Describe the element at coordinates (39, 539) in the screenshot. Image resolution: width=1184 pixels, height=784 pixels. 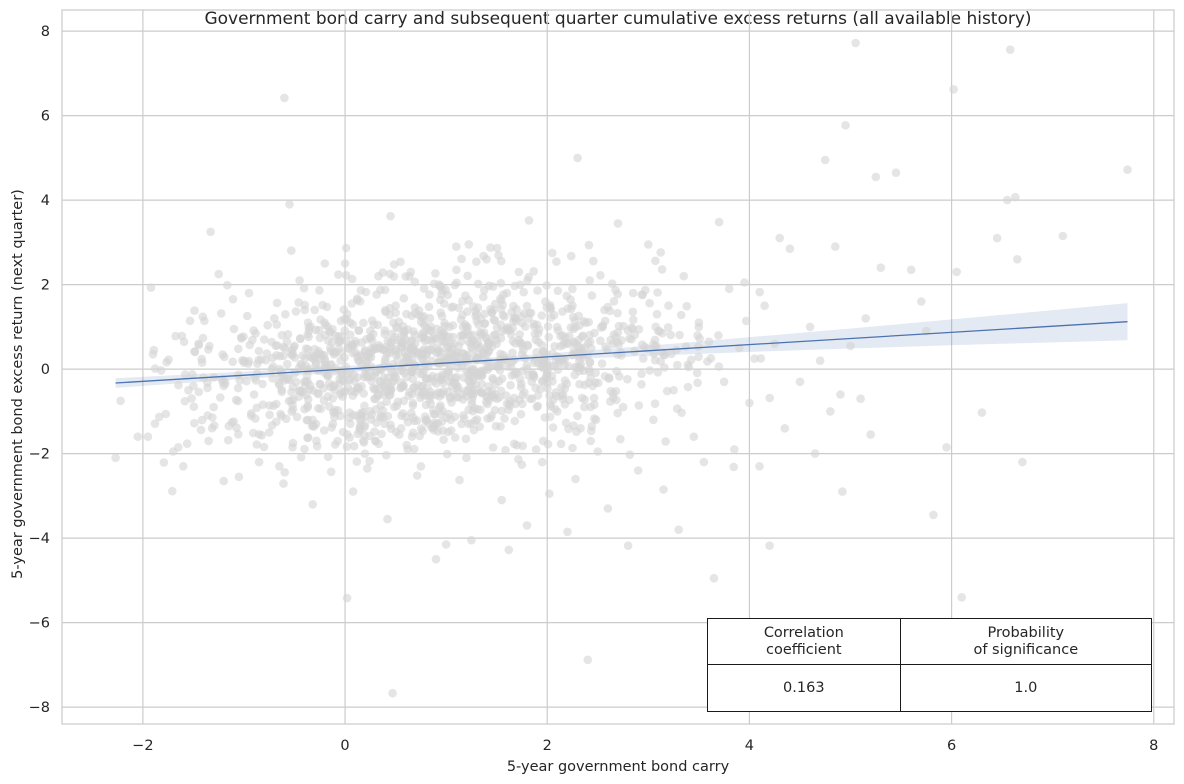
I see `y-tick-label: −4` at that location.